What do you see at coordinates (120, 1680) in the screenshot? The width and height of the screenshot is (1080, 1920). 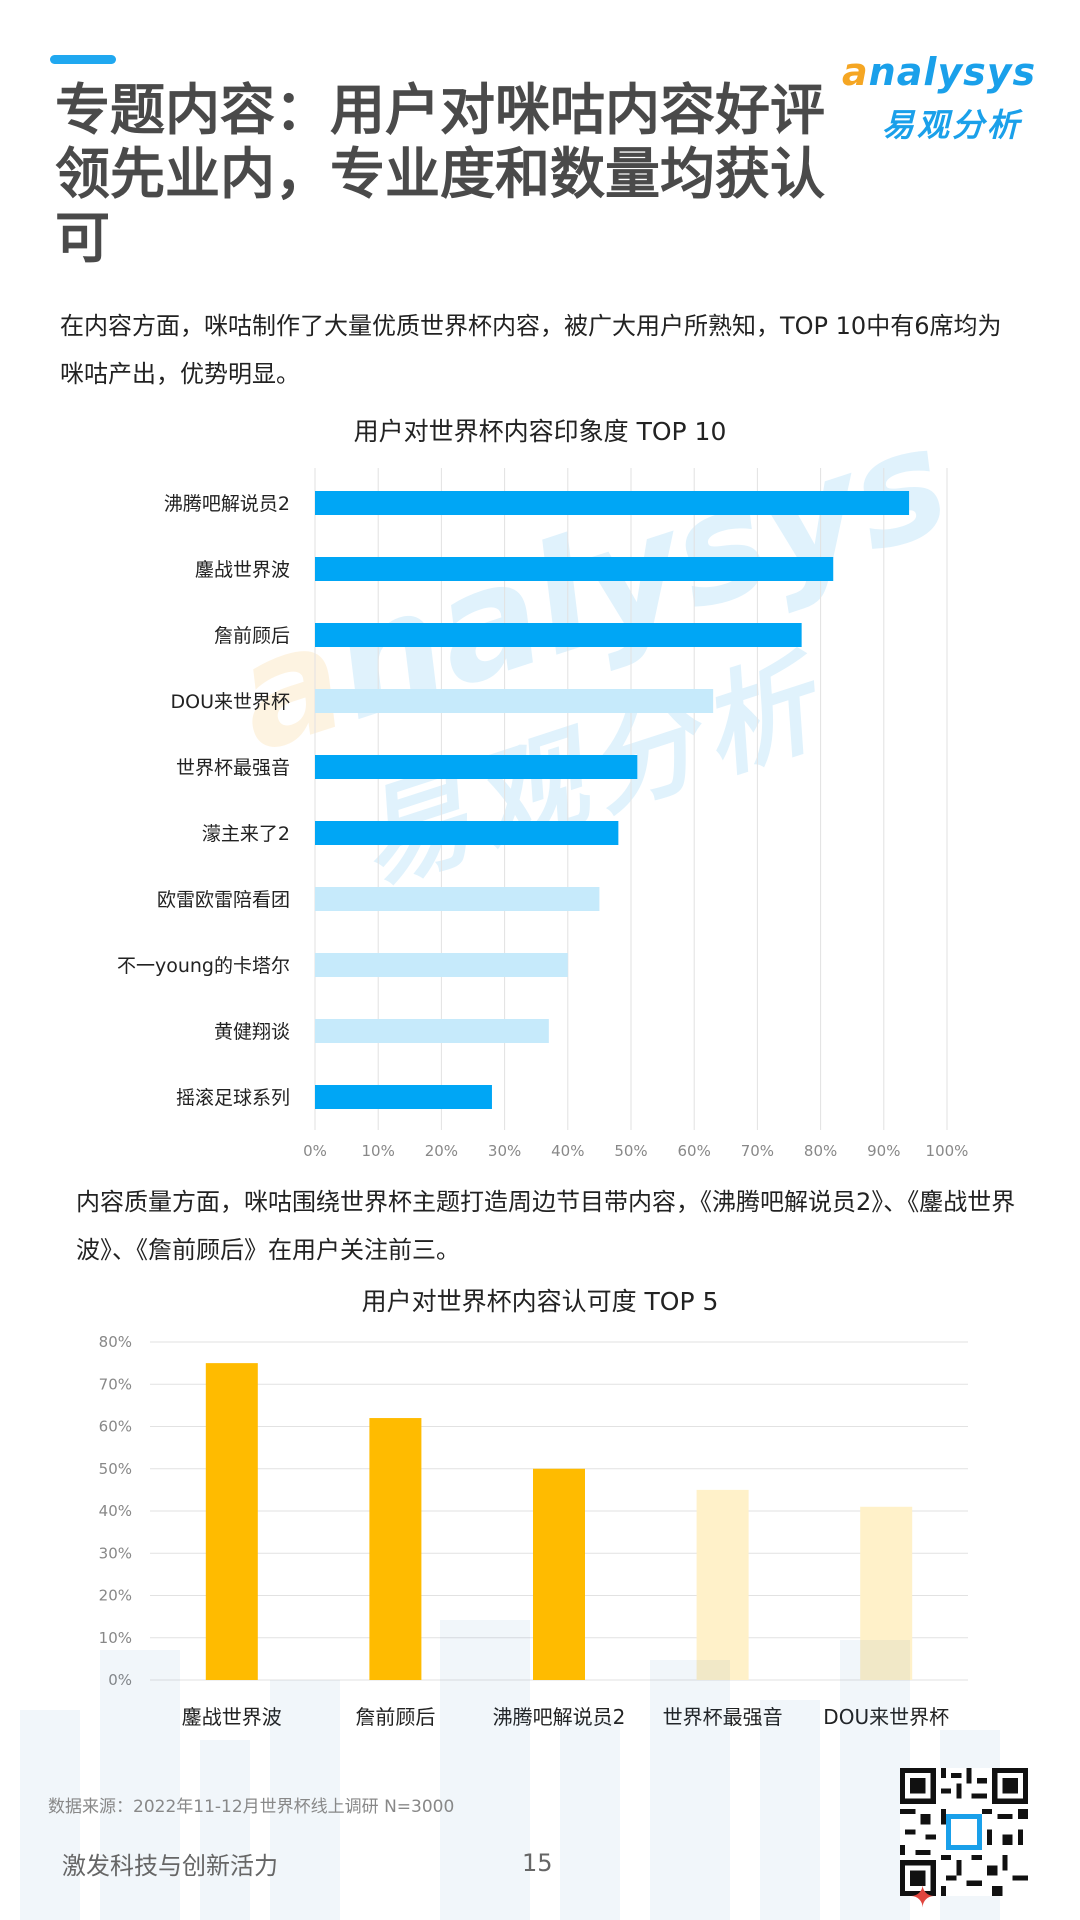 I see `y-tick-label: 0%` at bounding box center [120, 1680].